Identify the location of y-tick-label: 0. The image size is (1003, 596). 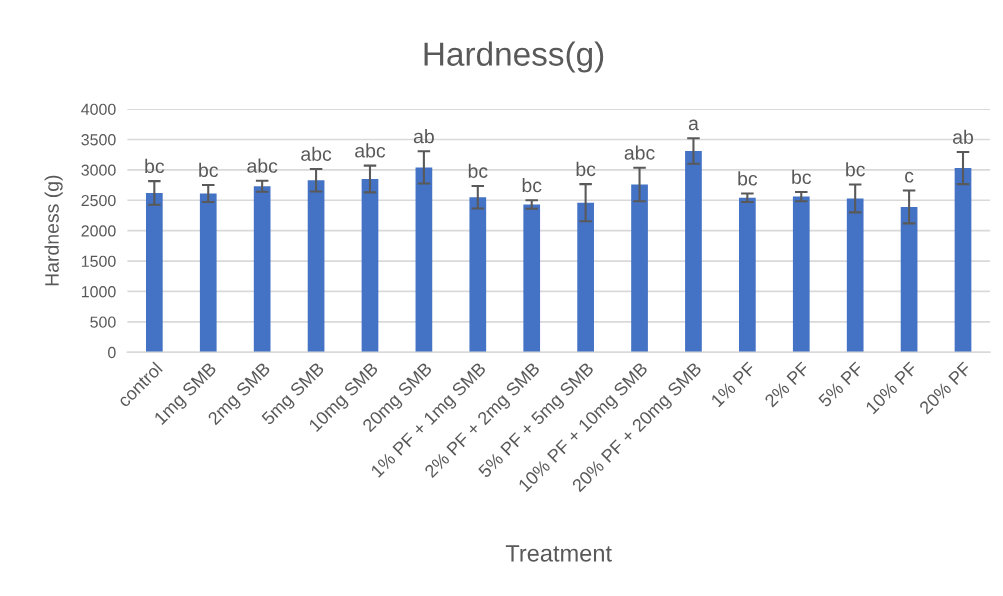
(112, 352).